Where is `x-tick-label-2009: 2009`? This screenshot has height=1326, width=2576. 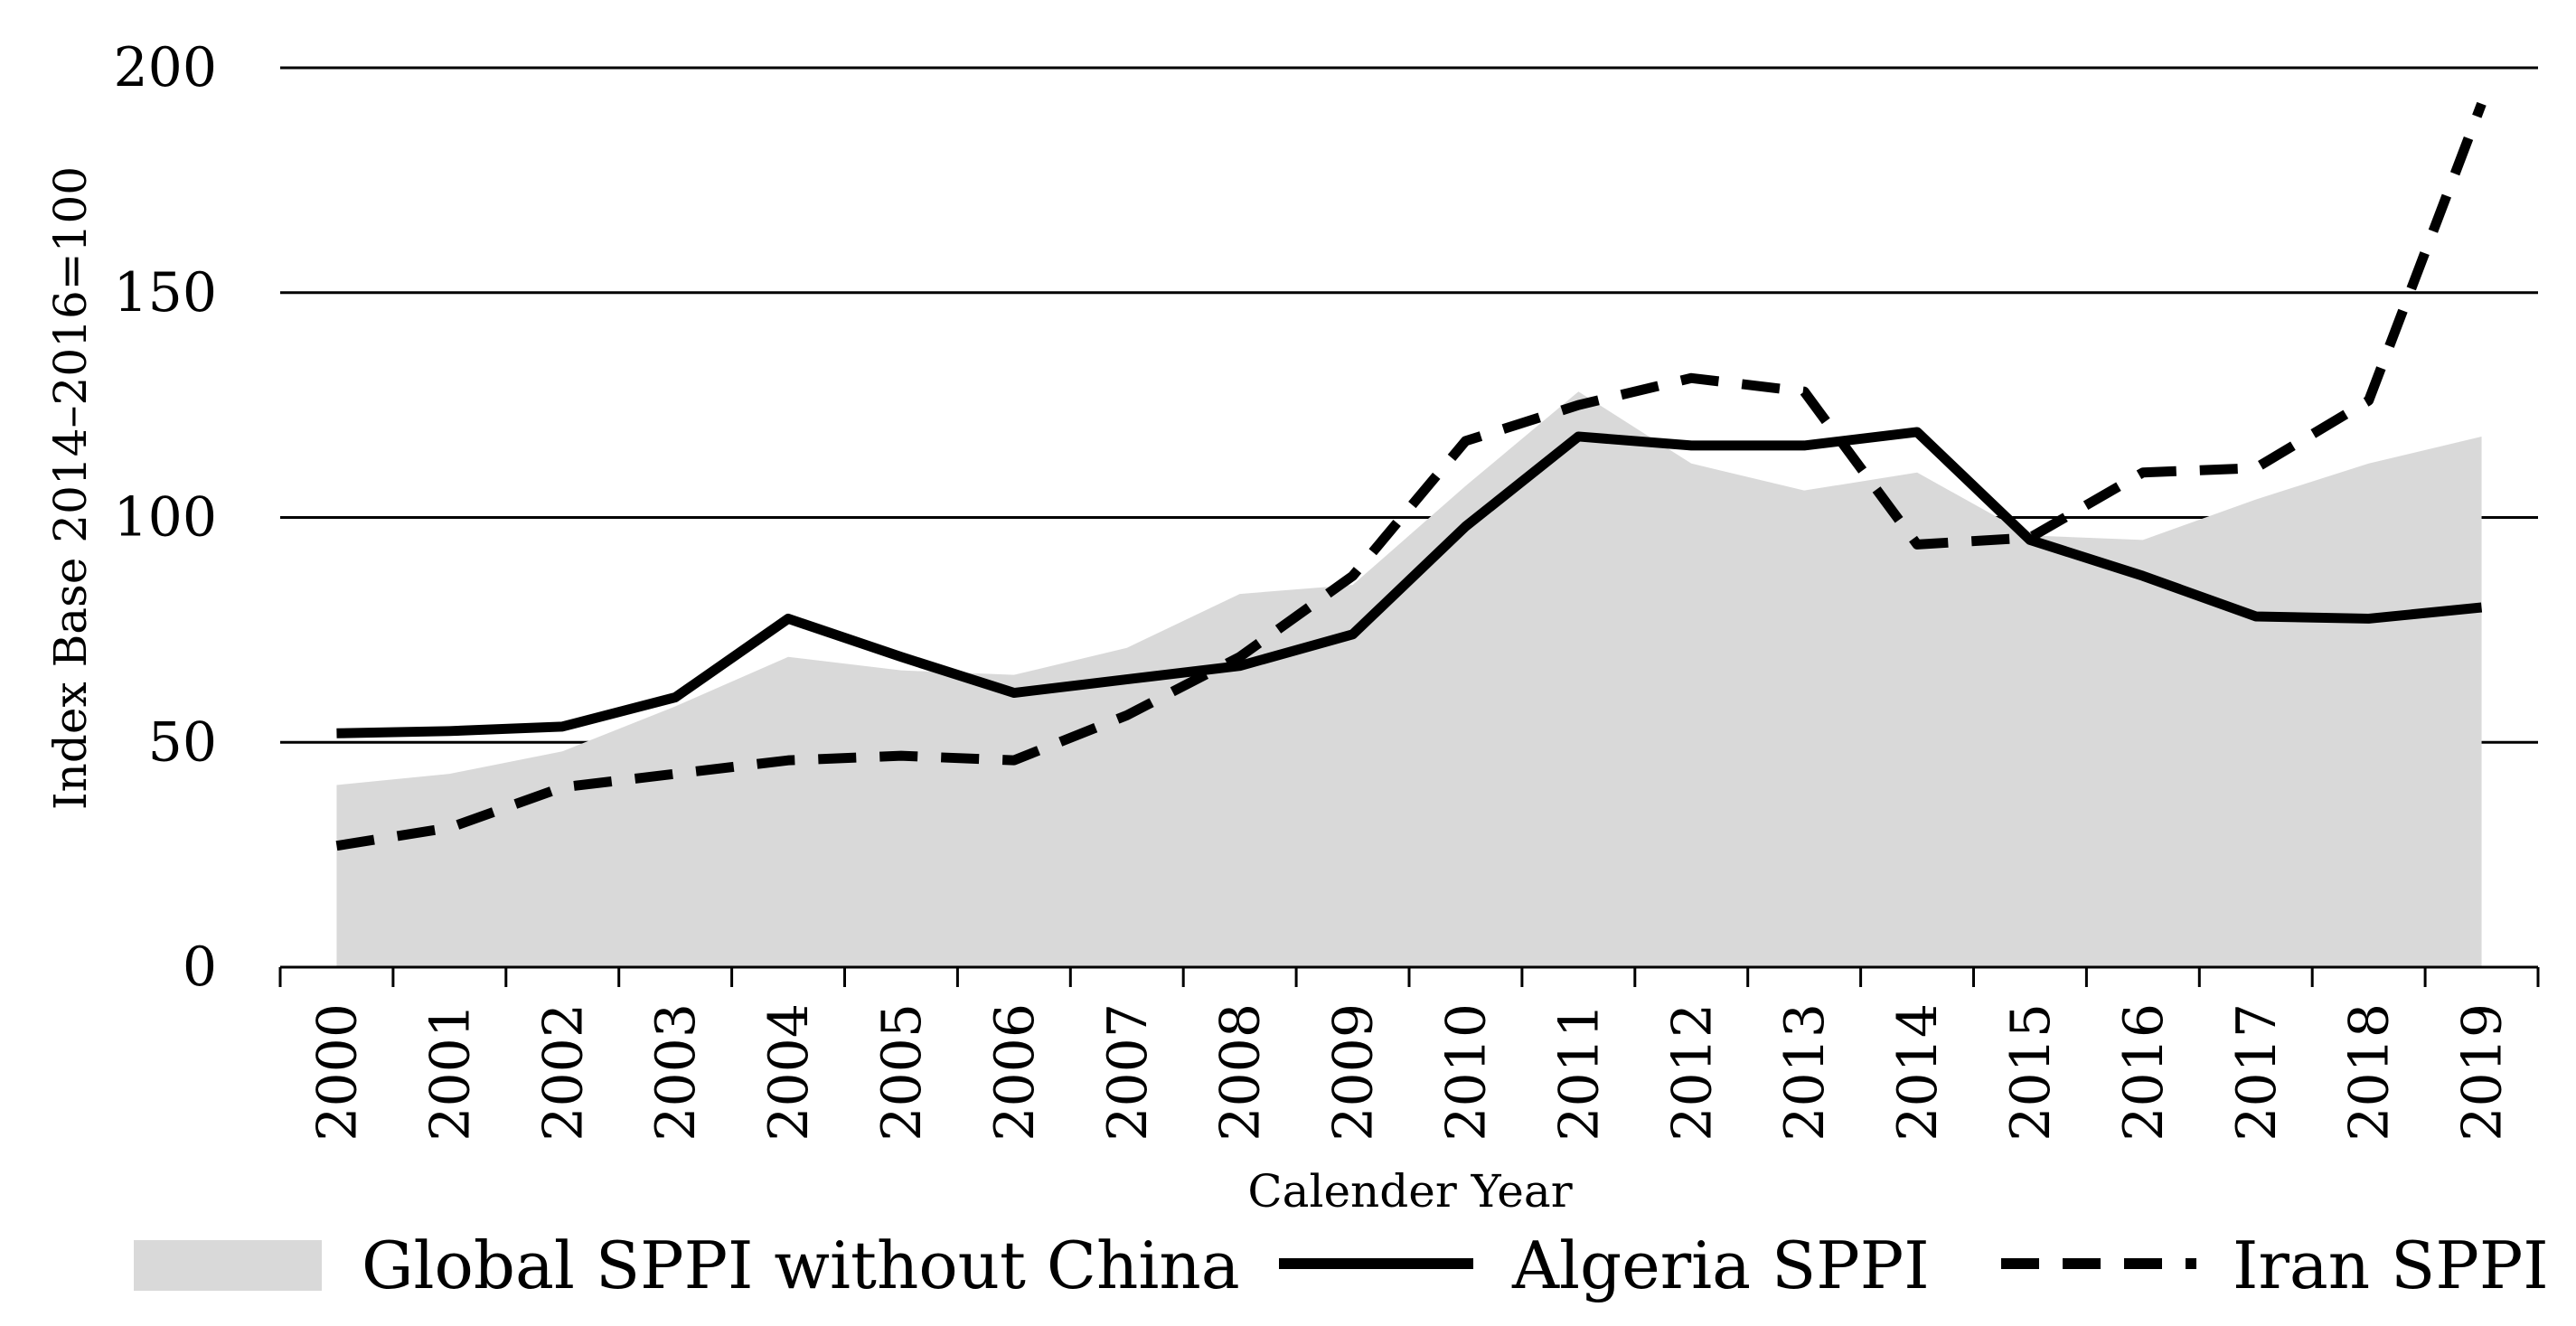 x-tick-label-2009: 2009 is located at coordinates (1354, 1072).